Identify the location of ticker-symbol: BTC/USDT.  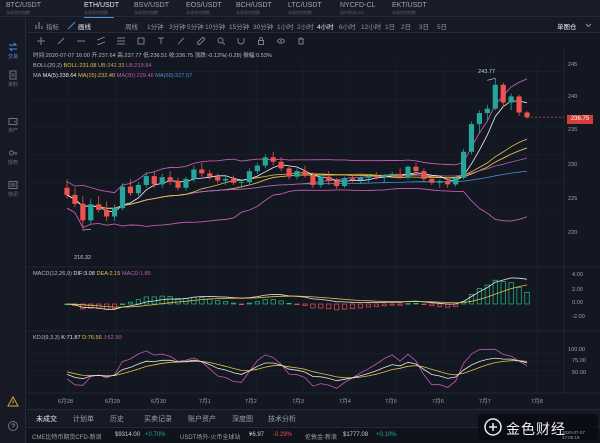
(23, 5).